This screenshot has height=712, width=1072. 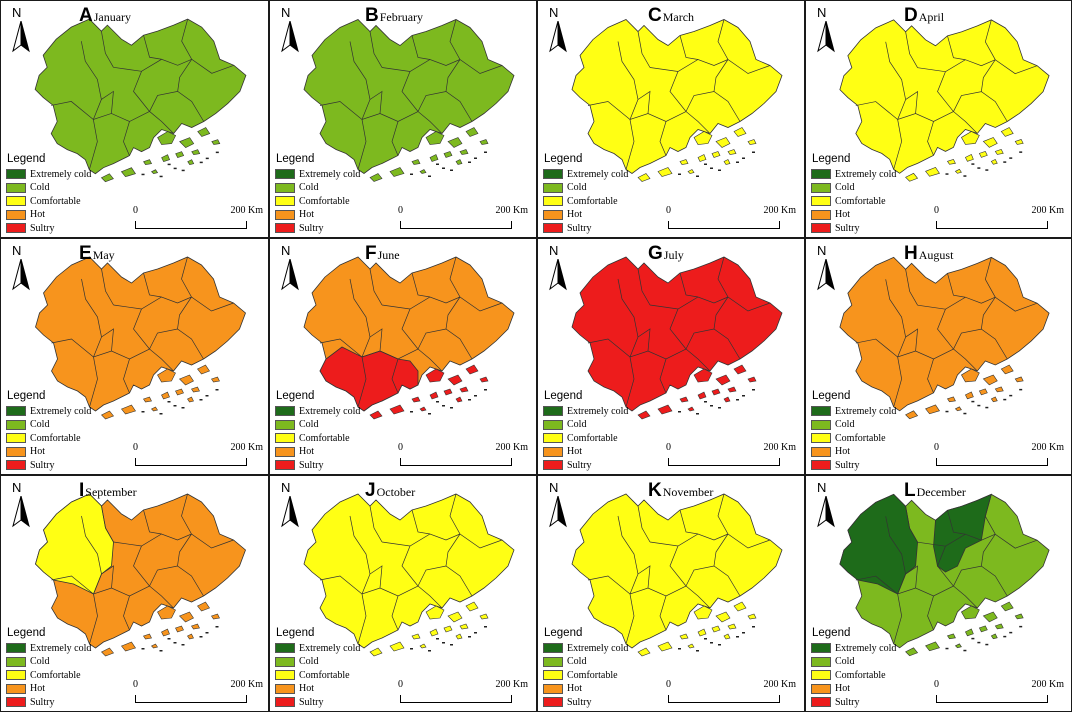 What do you see at coordinates (140, 334) in the screenshot?
I see `mainland-region` at bounding box center [140, 334].